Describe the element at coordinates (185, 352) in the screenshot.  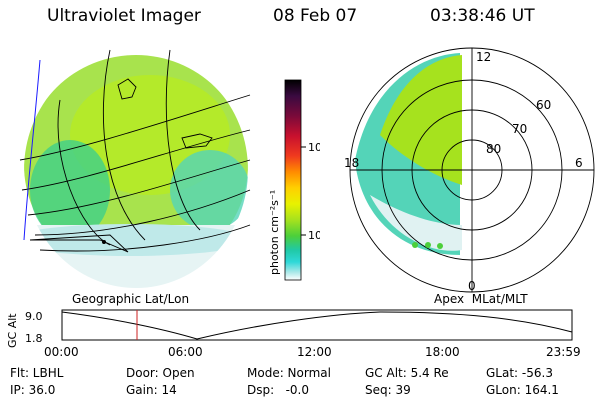
I see `altitude-xtick-0600: 06:00` at that location.